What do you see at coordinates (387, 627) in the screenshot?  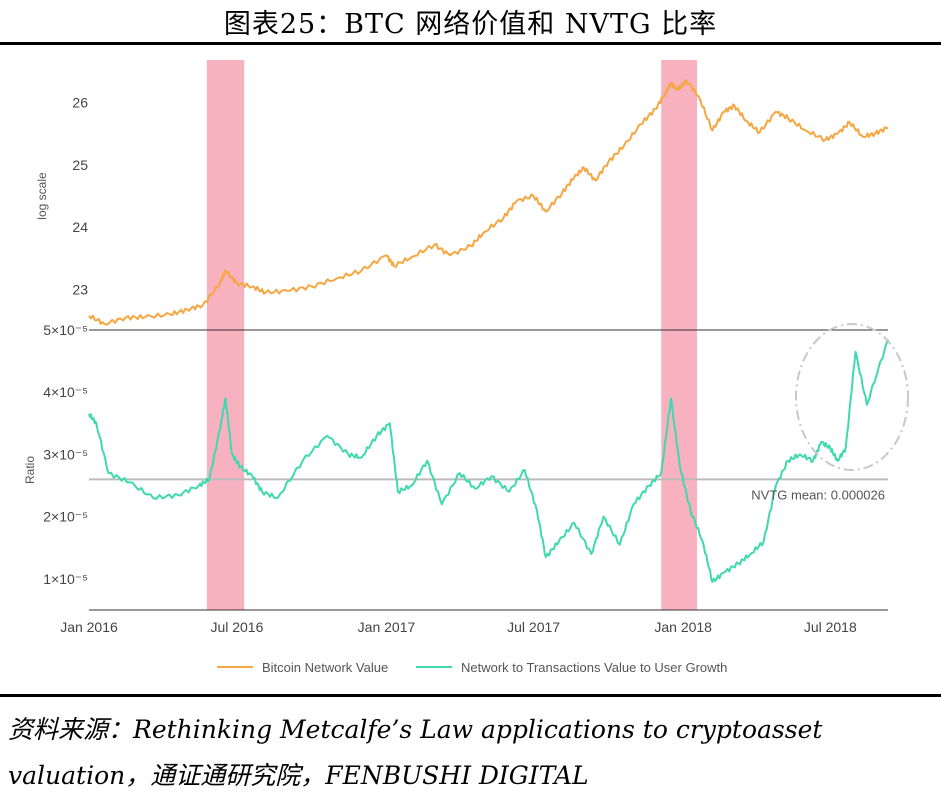 I see `x-tick-3: Jan 2017` at bounding box center [387, 627].